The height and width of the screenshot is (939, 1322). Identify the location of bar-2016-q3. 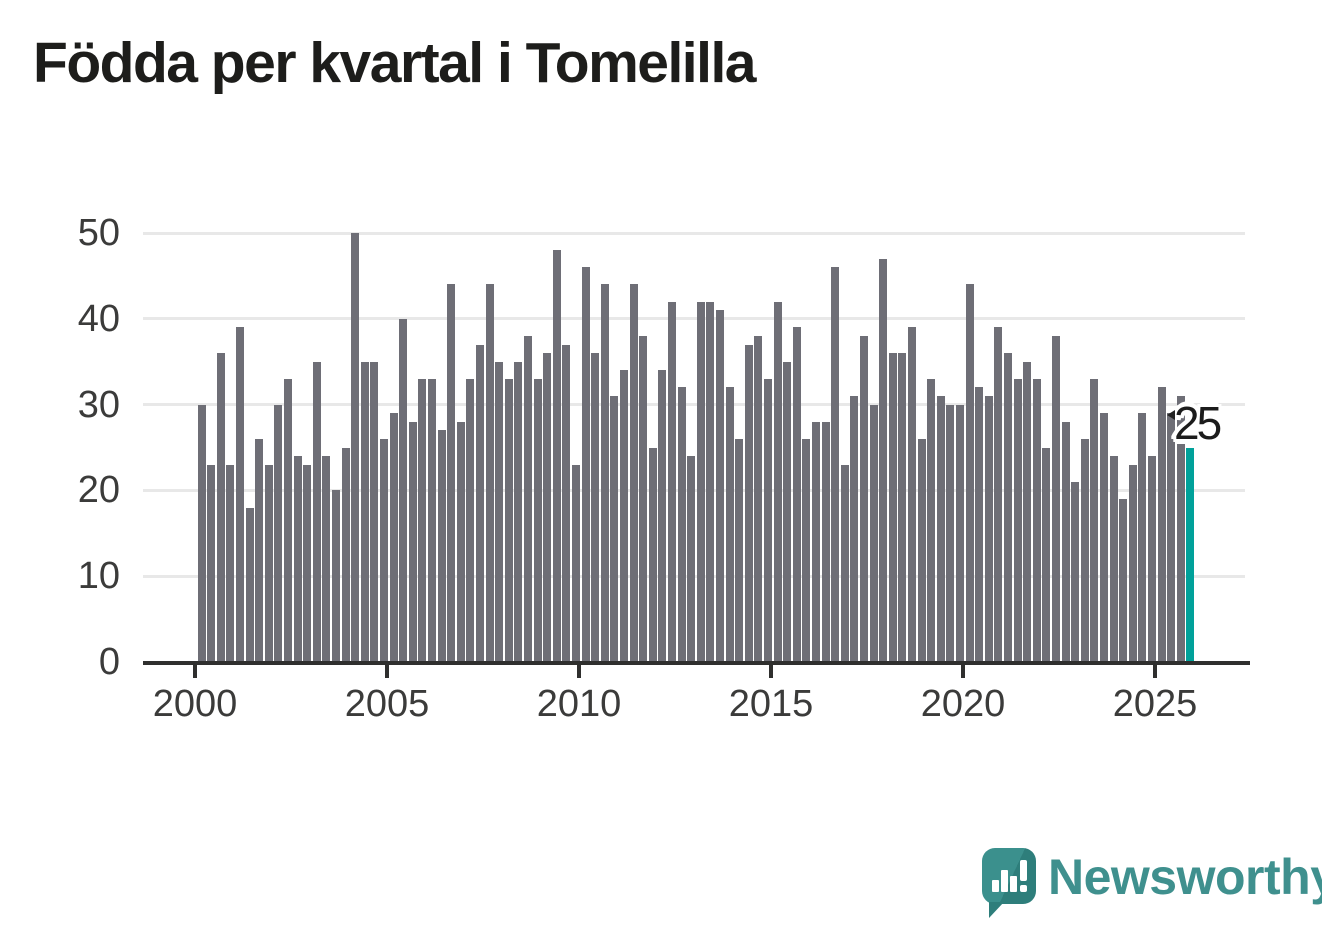
(835, 464).